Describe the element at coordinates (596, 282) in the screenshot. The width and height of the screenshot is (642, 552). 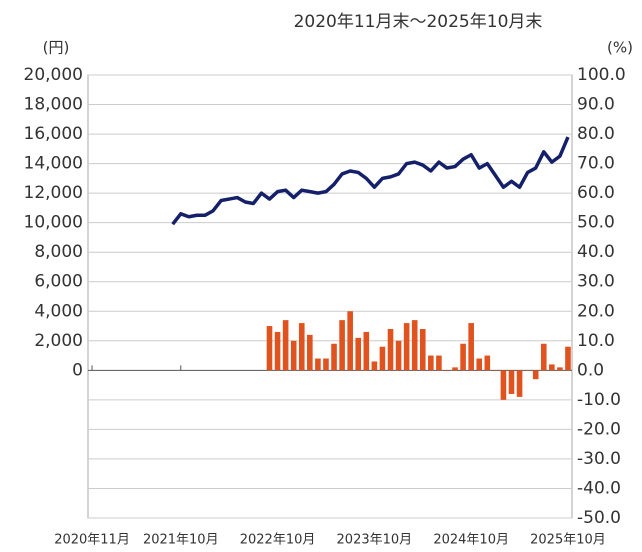
I see `y2-tick-label: 30.0` at that location.